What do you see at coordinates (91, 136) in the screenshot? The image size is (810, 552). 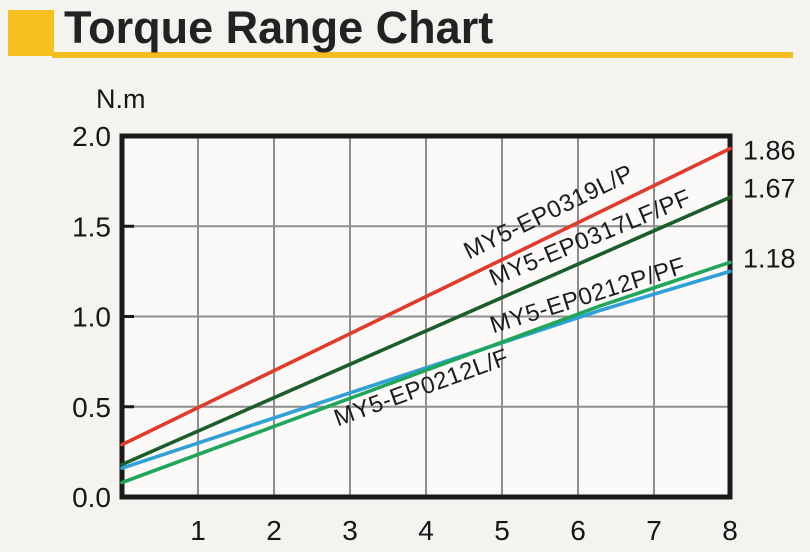 I see `y-tick-label: 2.0` at bounding box center [91, 136].